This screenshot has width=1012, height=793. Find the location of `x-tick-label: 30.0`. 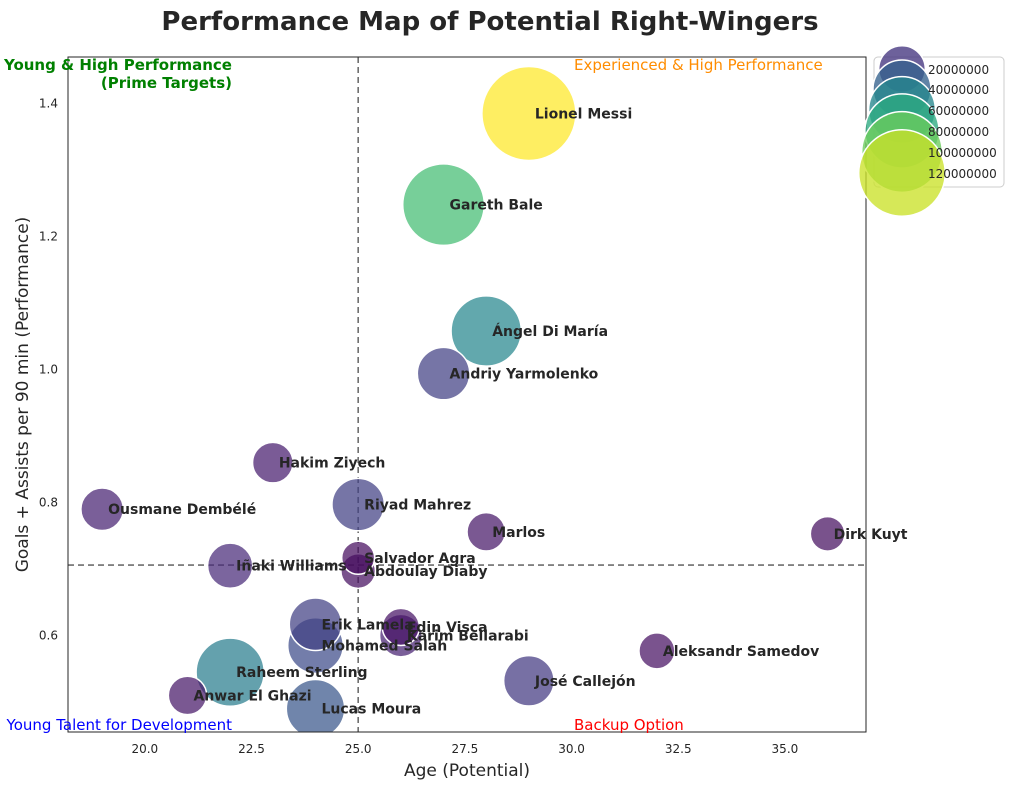

x-tick-label: 30.0 is located at coordinates (571, 749).